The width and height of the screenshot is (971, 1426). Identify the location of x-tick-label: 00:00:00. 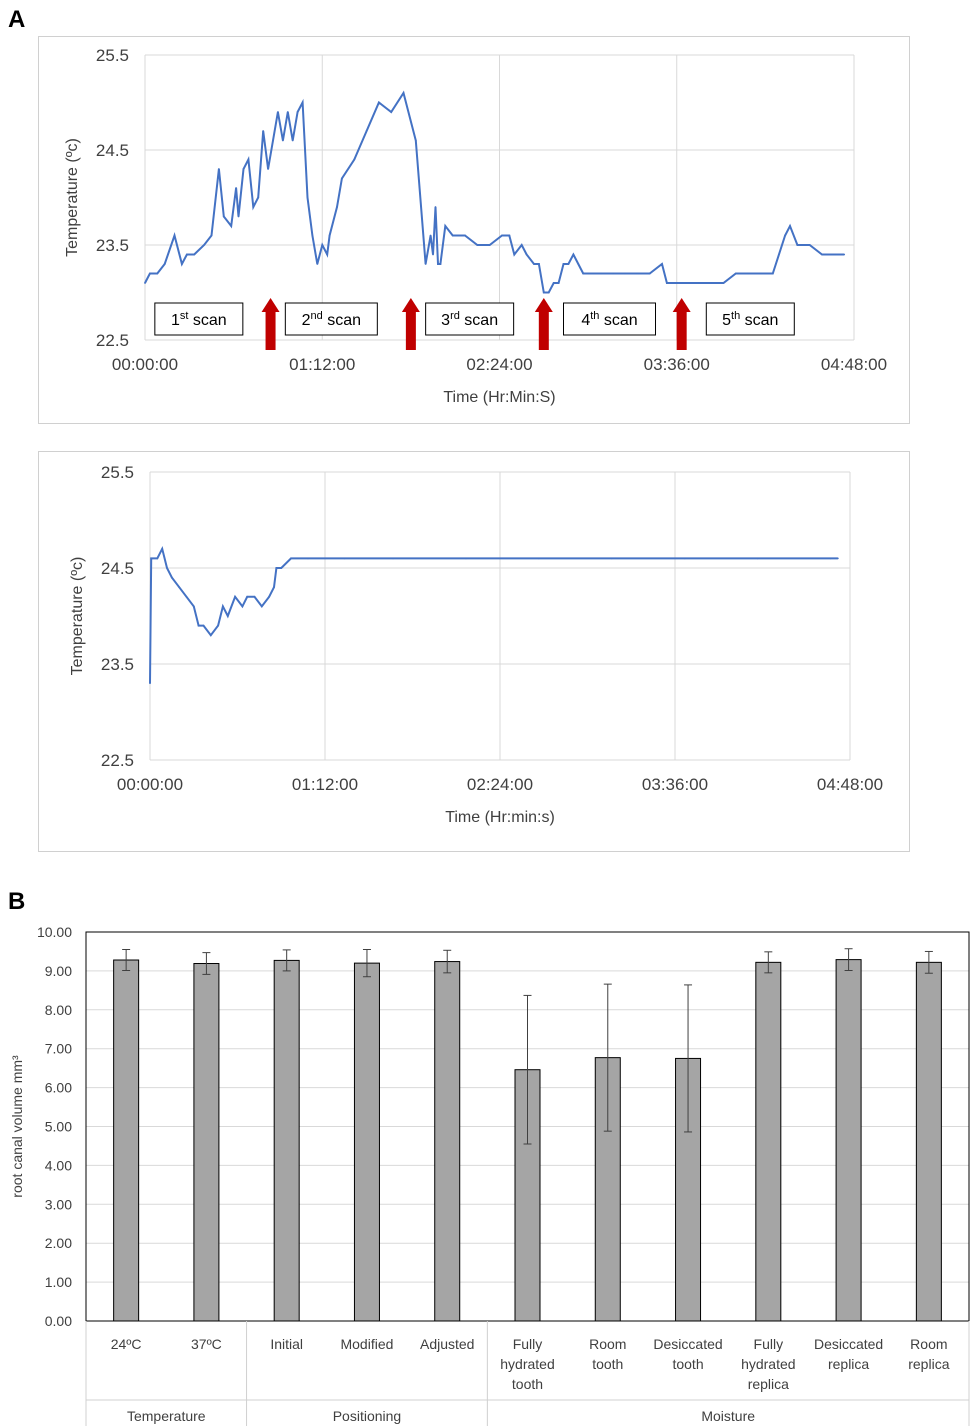
(145, 364).